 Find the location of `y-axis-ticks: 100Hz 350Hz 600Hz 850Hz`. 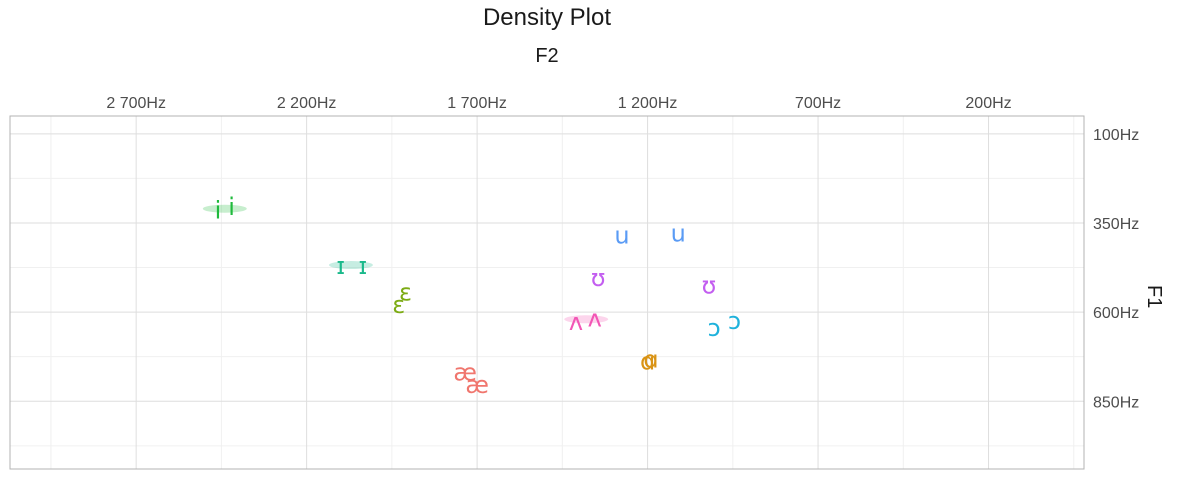

y-axis-ticks: 100Hz 350Hz 600Hz 850Hz is located at coordinates (1116, 269).